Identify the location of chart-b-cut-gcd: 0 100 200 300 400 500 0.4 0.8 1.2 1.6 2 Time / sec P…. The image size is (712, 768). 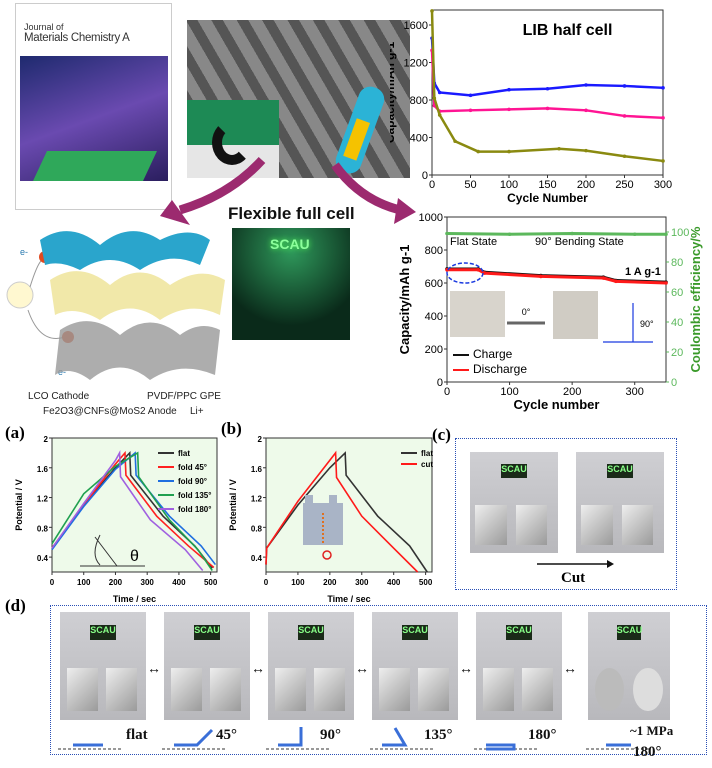
(330, 519).